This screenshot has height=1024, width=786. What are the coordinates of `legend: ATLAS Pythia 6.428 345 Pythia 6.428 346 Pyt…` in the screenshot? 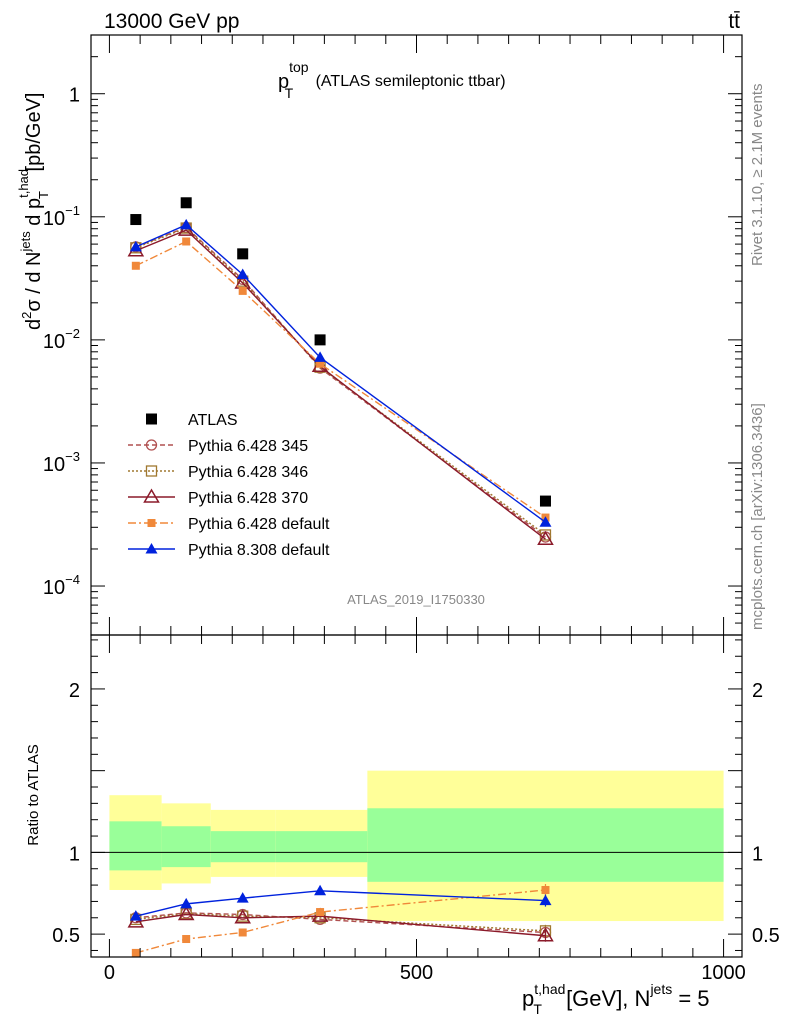 It's located at (229, 485).